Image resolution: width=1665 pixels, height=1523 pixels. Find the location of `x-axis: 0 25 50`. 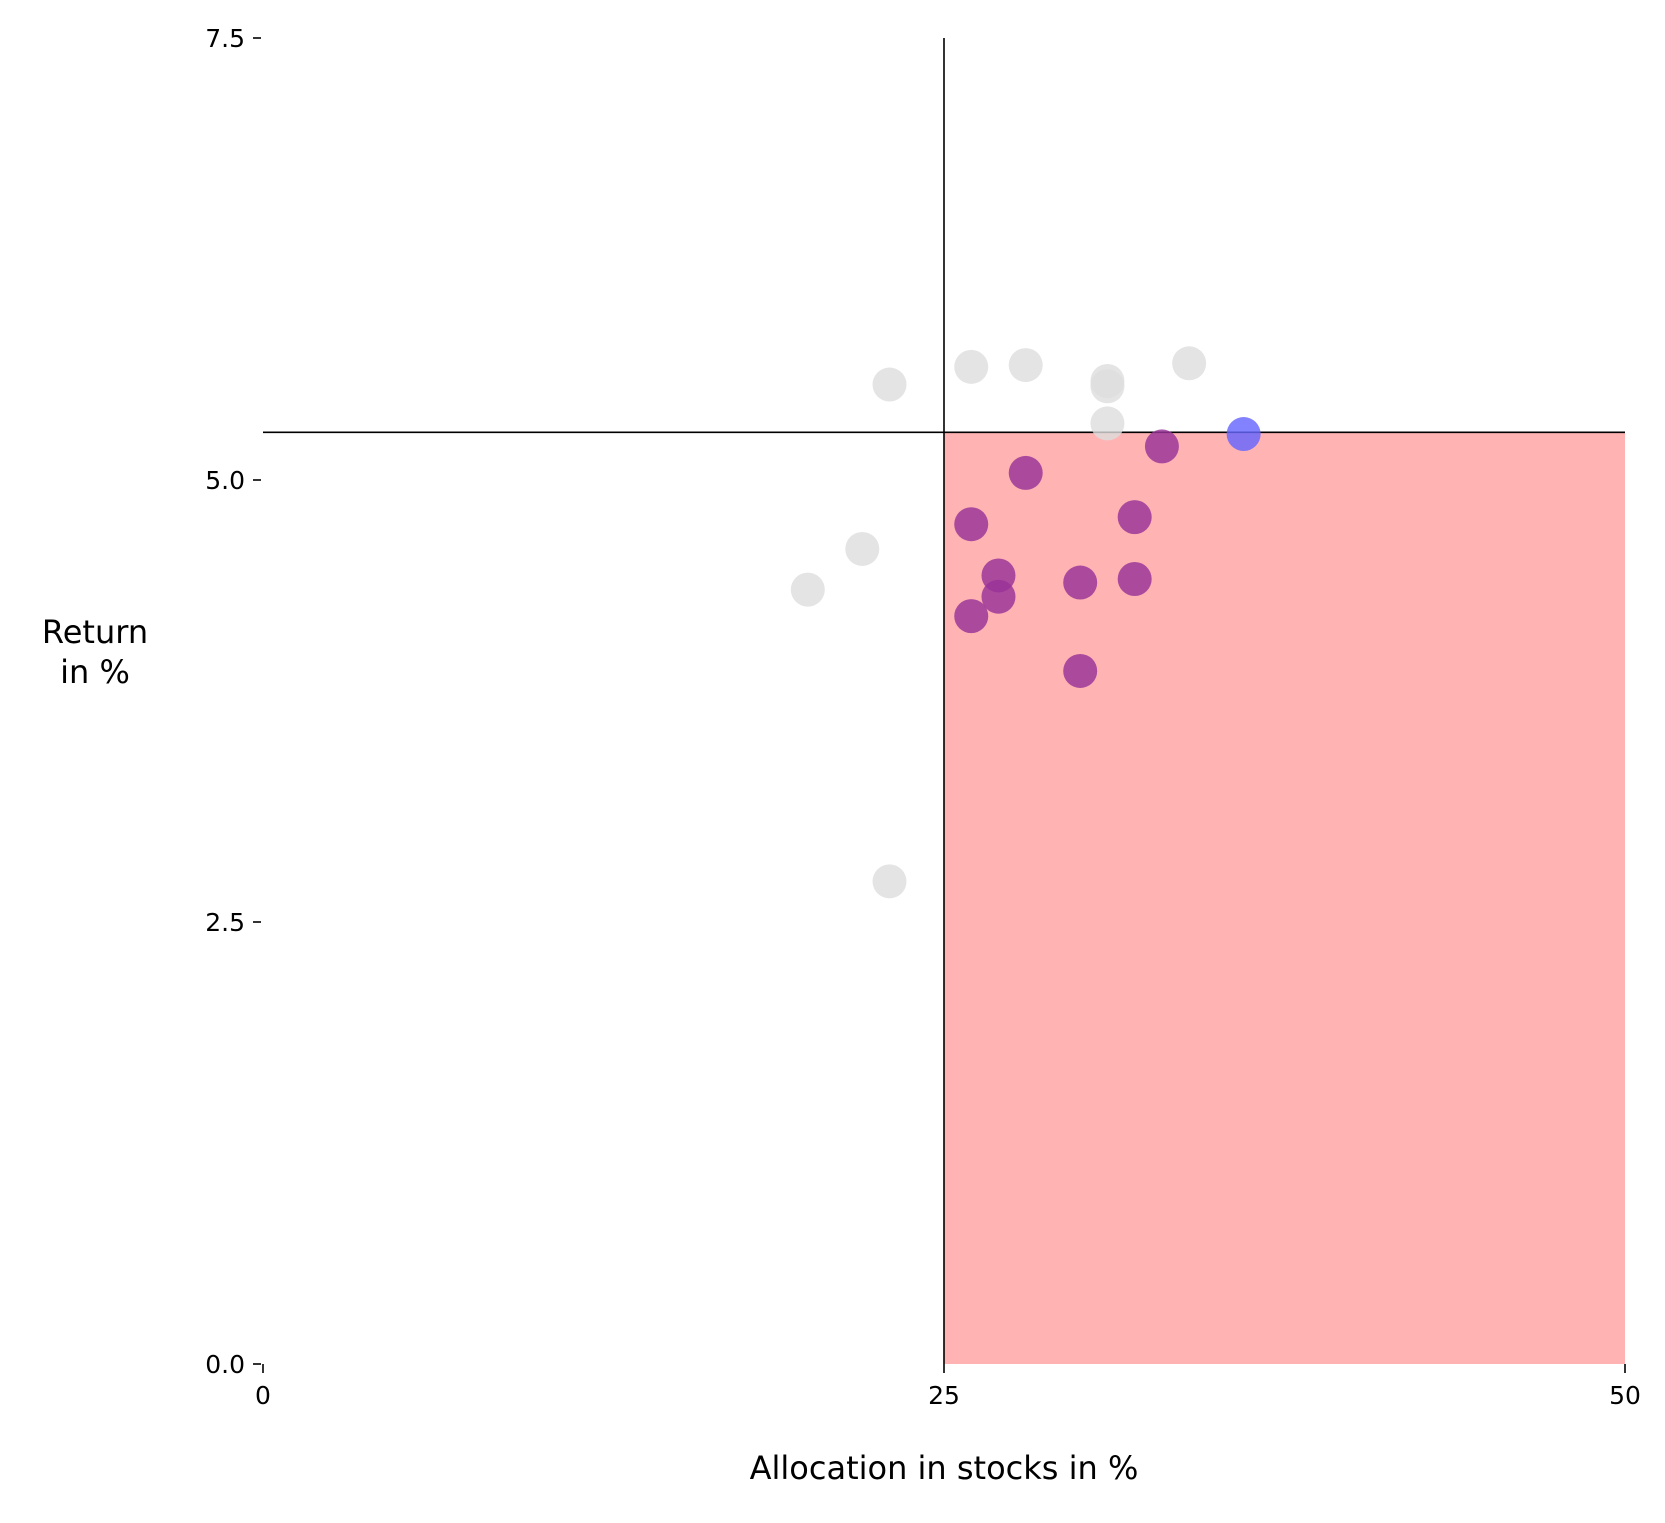

x-axis: 0 25 50 is located at coordinates (948, 1387).